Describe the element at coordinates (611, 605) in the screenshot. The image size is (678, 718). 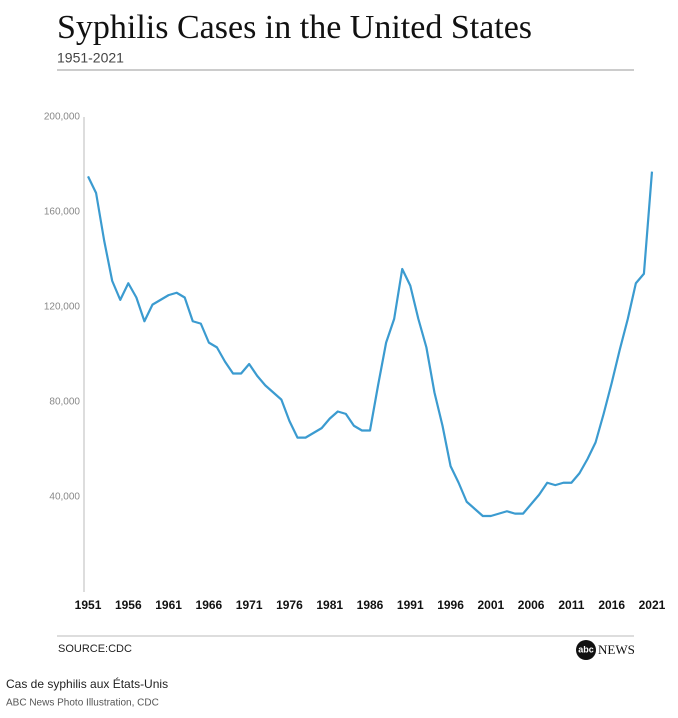
I see `x-tick-label: 2016` at that location.